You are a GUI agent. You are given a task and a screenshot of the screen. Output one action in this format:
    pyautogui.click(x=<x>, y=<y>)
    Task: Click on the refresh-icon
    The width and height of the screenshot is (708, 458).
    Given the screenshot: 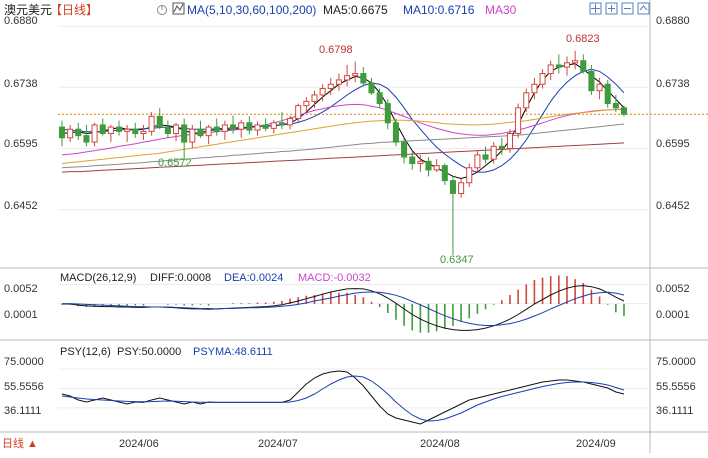 What is the action you would take?
    pyautogui.click(x=162, y=10)
    